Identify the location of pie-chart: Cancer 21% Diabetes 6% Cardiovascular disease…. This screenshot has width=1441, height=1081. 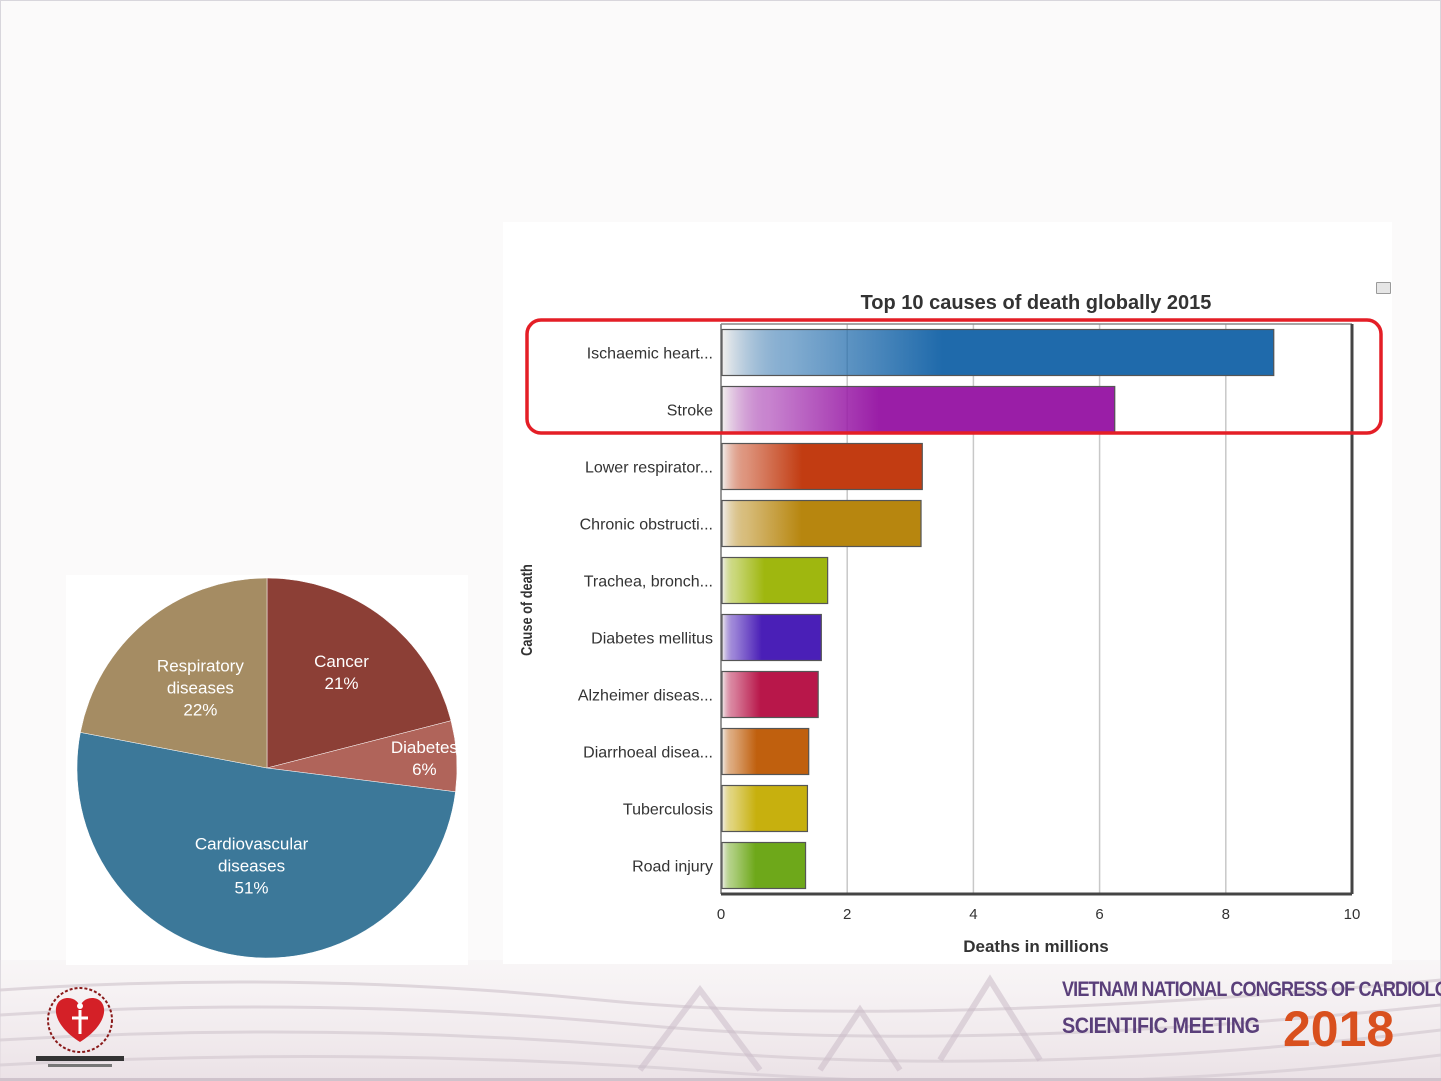
(267, 768).